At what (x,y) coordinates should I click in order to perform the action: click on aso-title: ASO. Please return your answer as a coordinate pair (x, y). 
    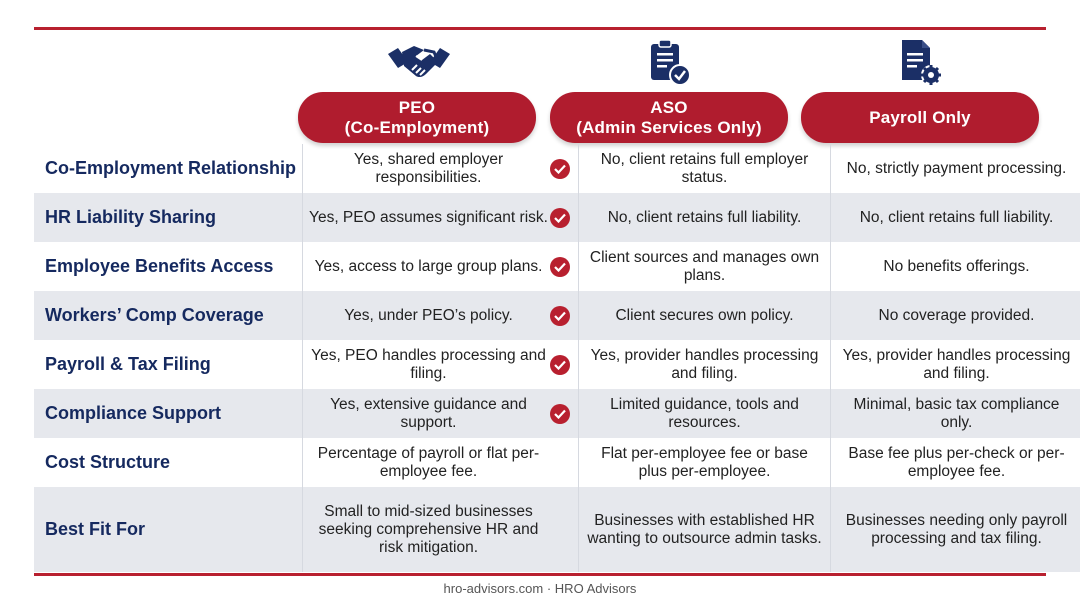
    Looking at the image, I should click on (669, 107).